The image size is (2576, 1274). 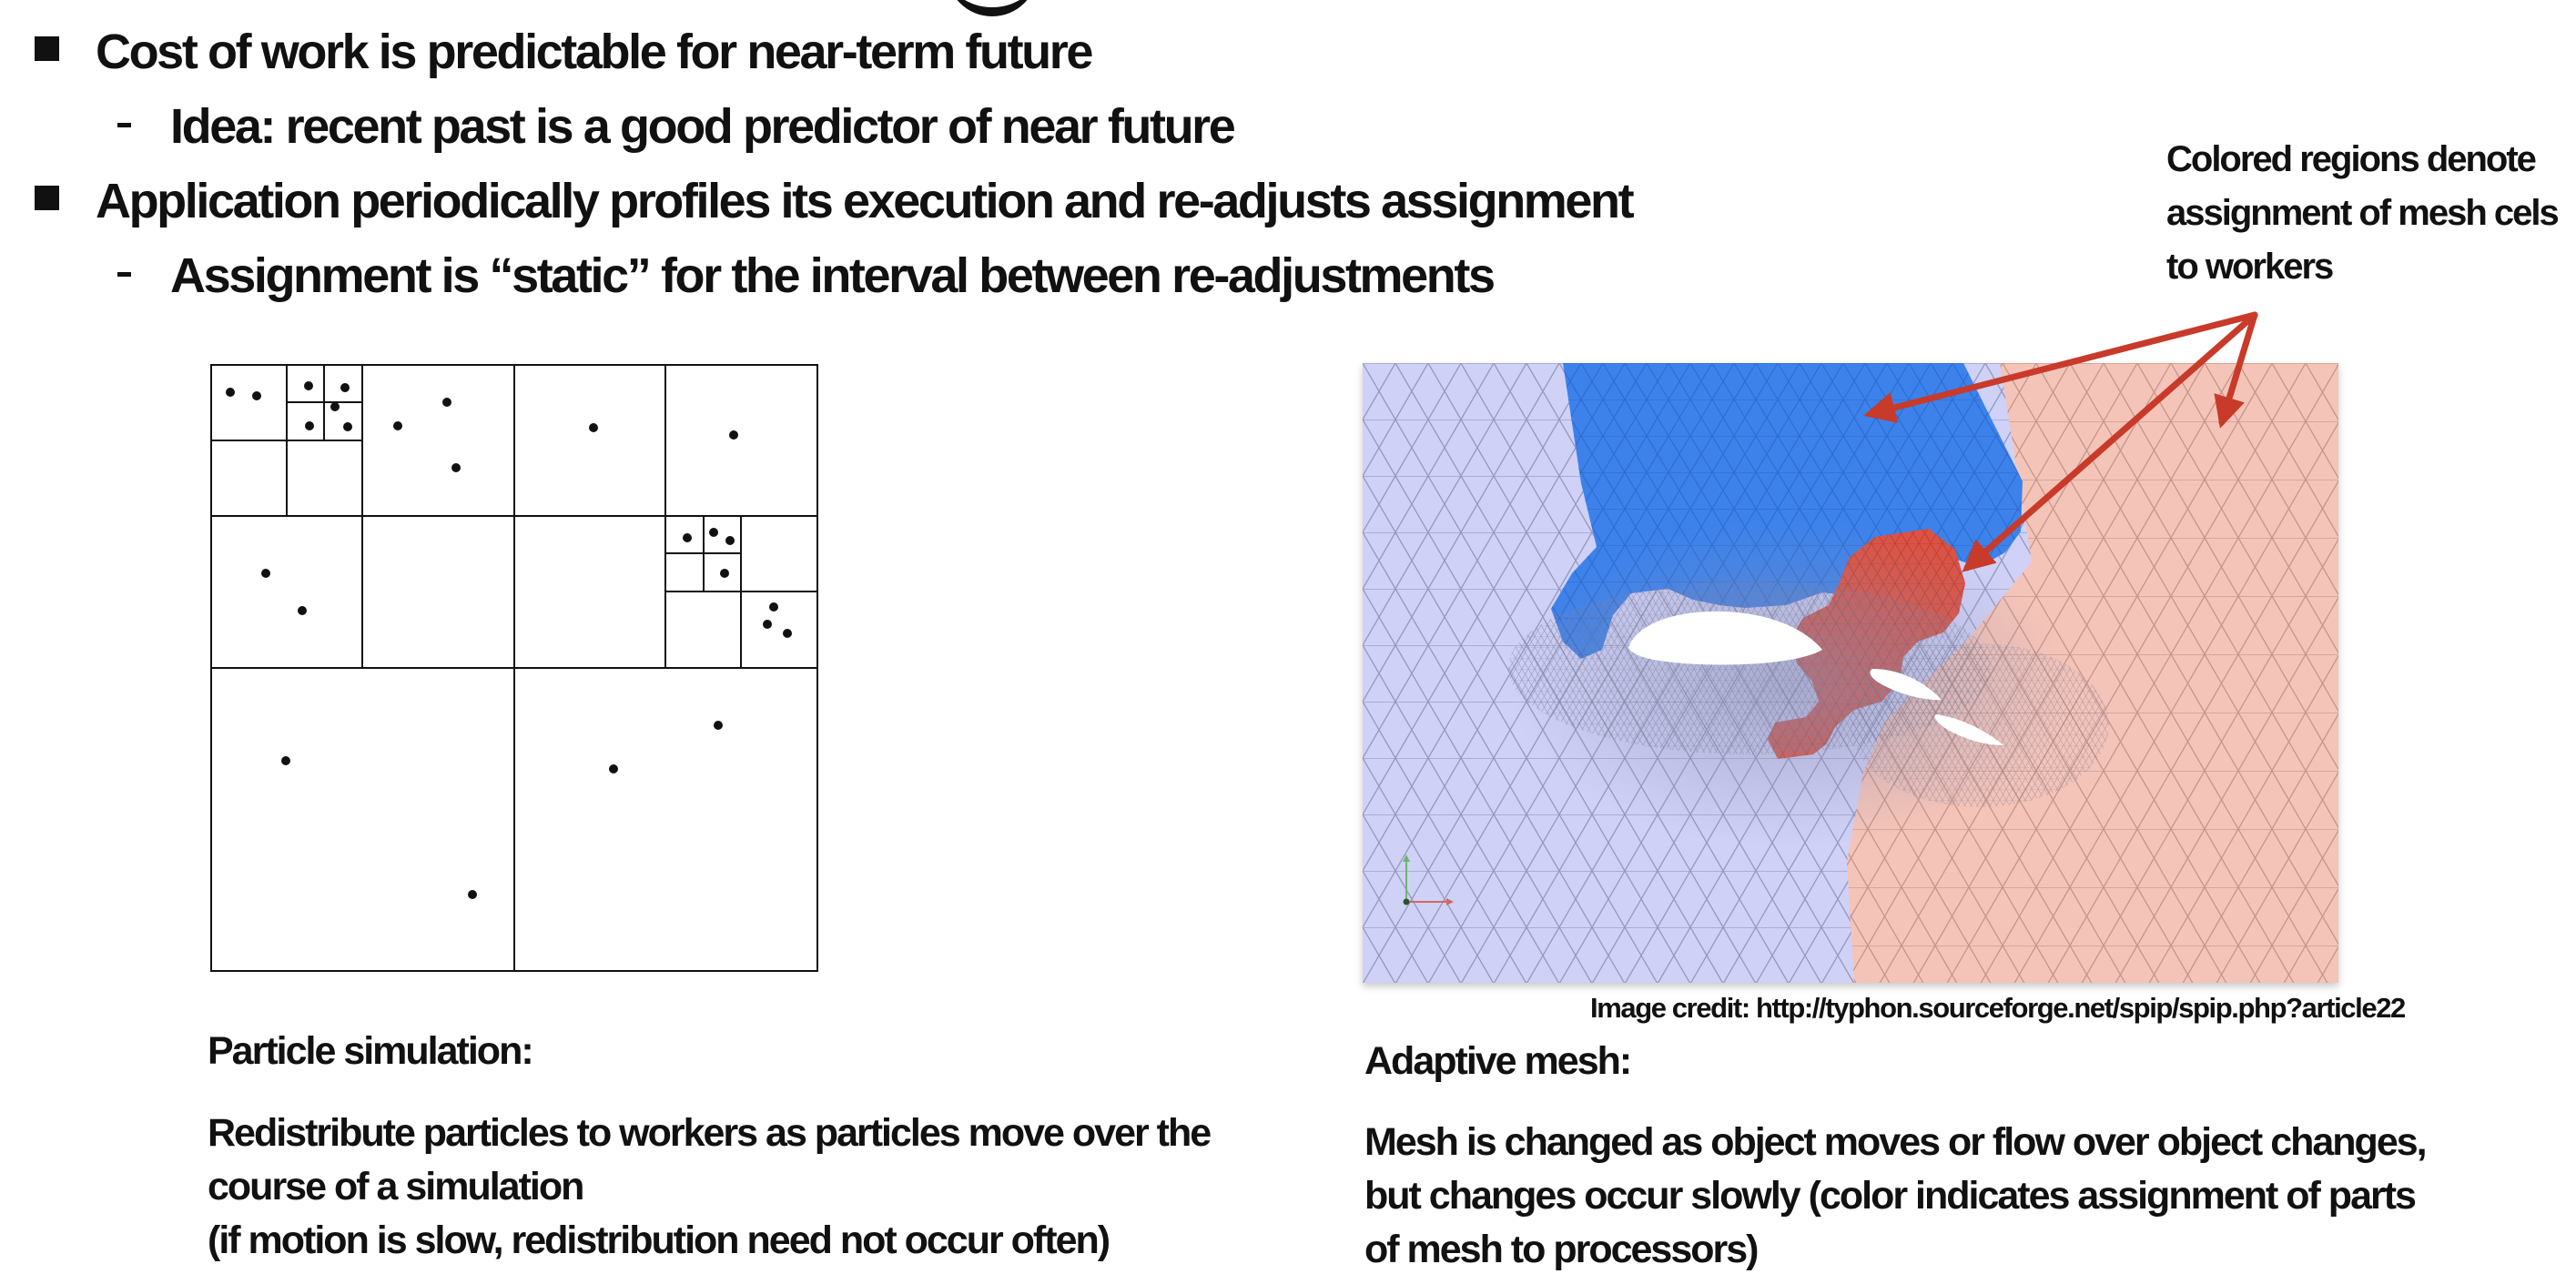 I want to click on caption-line: course of a simulation, so click(x=396, y=1187).